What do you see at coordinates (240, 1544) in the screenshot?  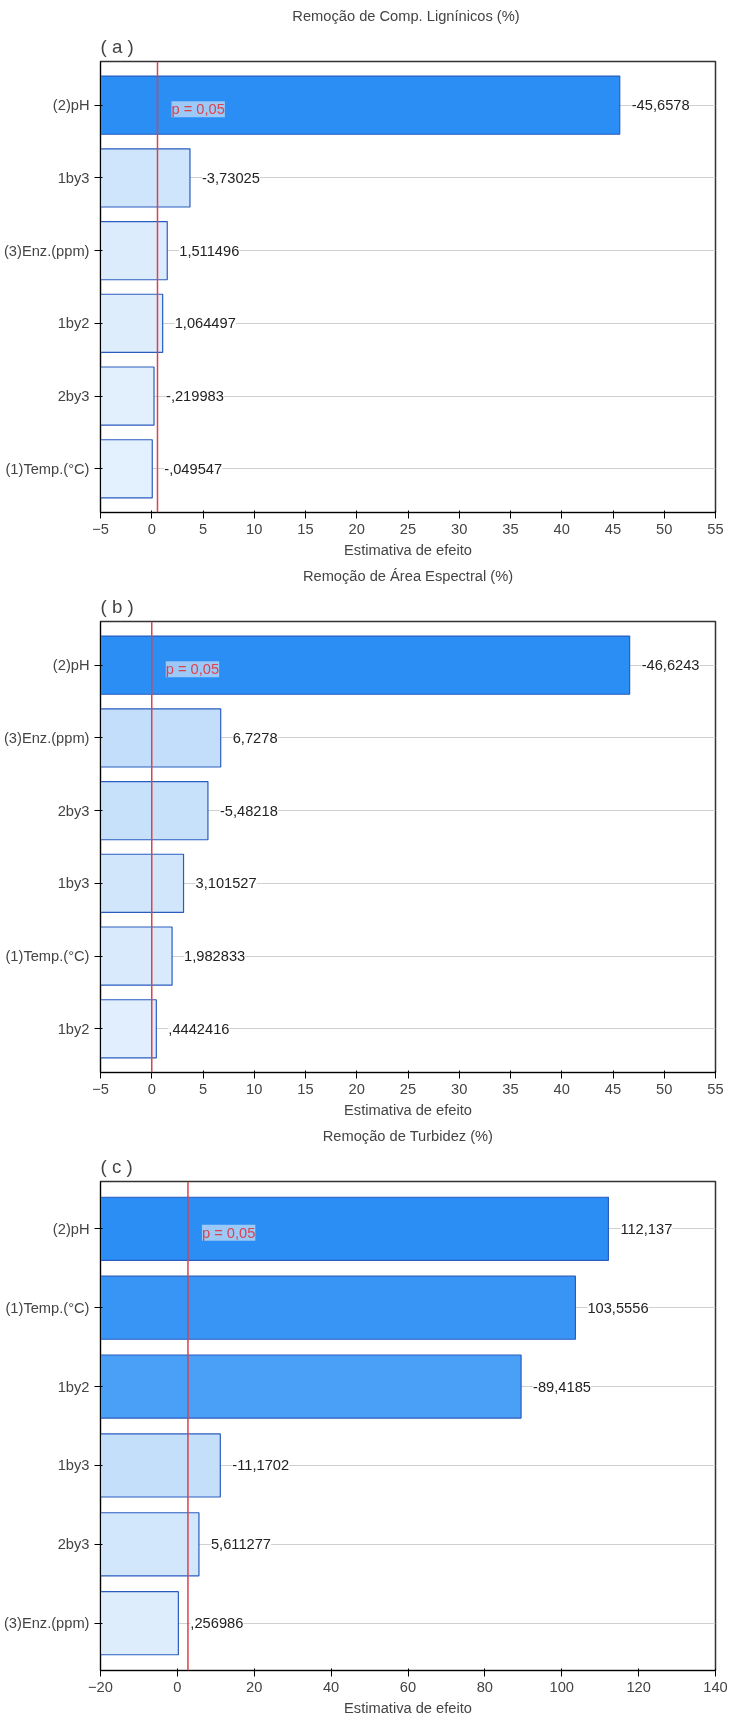 I see `annotation: 5,611277` at bounding box center [240, 1544].